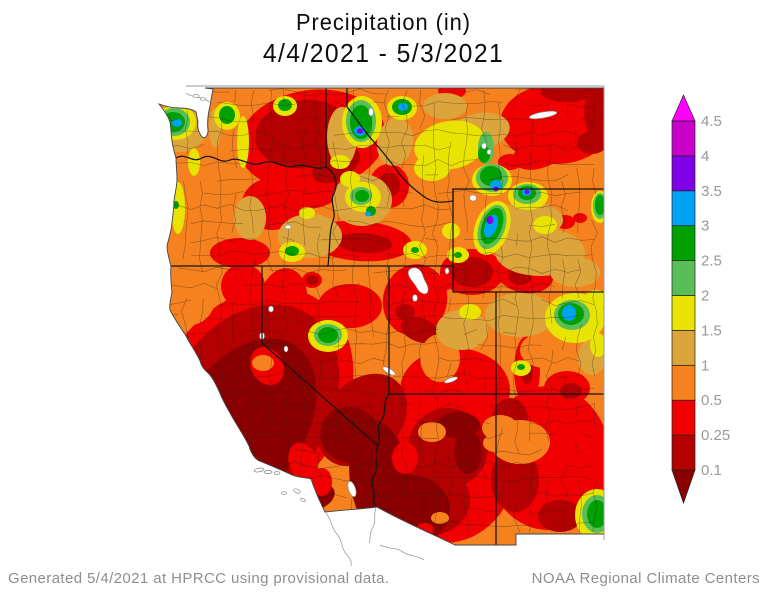 This screenshot has width=767, height=593. Describe the element at coordinates (705, 226) in the screenshot. I see `colorbar-label: 3` at that location.